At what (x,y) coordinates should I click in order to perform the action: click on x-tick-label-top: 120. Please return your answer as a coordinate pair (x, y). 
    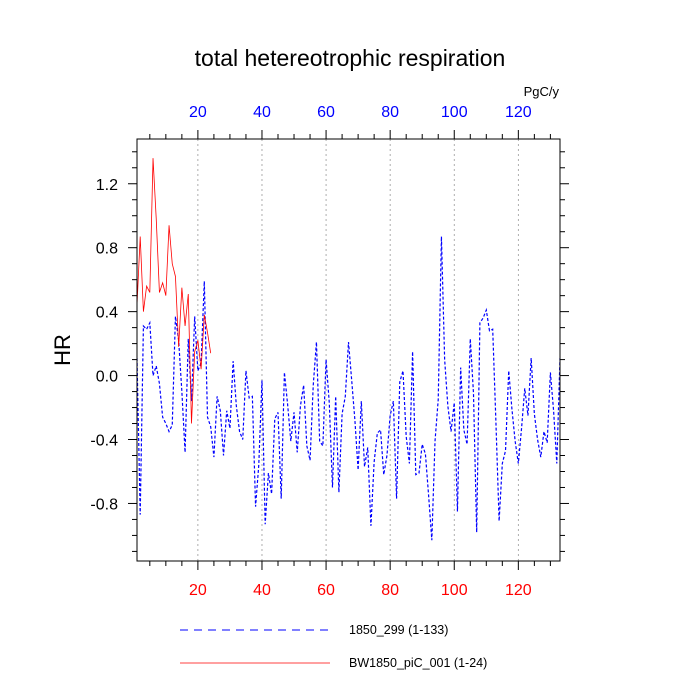
    Looking at the image, I should click on (518, 112).